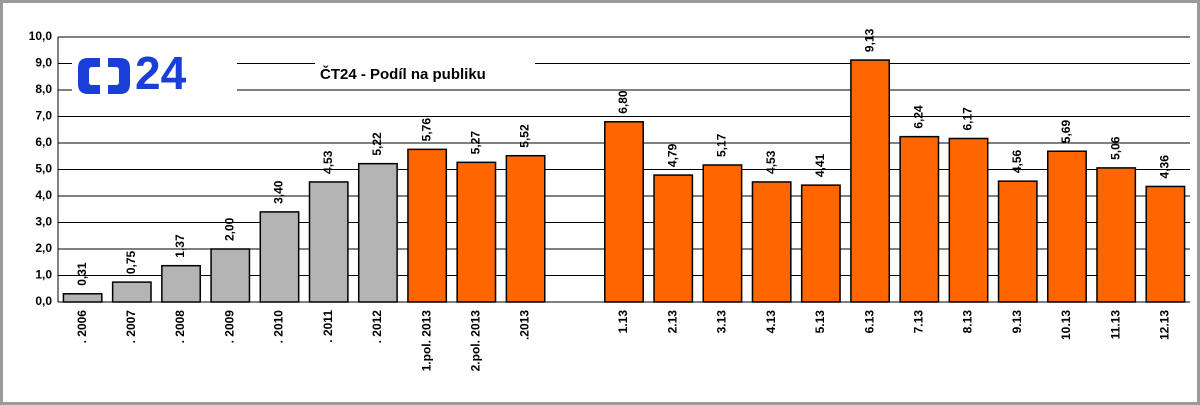 Image resolution: width=1200 pixels, height=405 pixels. Describe the element at coordinates (180, 246) in the screenshot. I see `value-label: 1,37` at that location.